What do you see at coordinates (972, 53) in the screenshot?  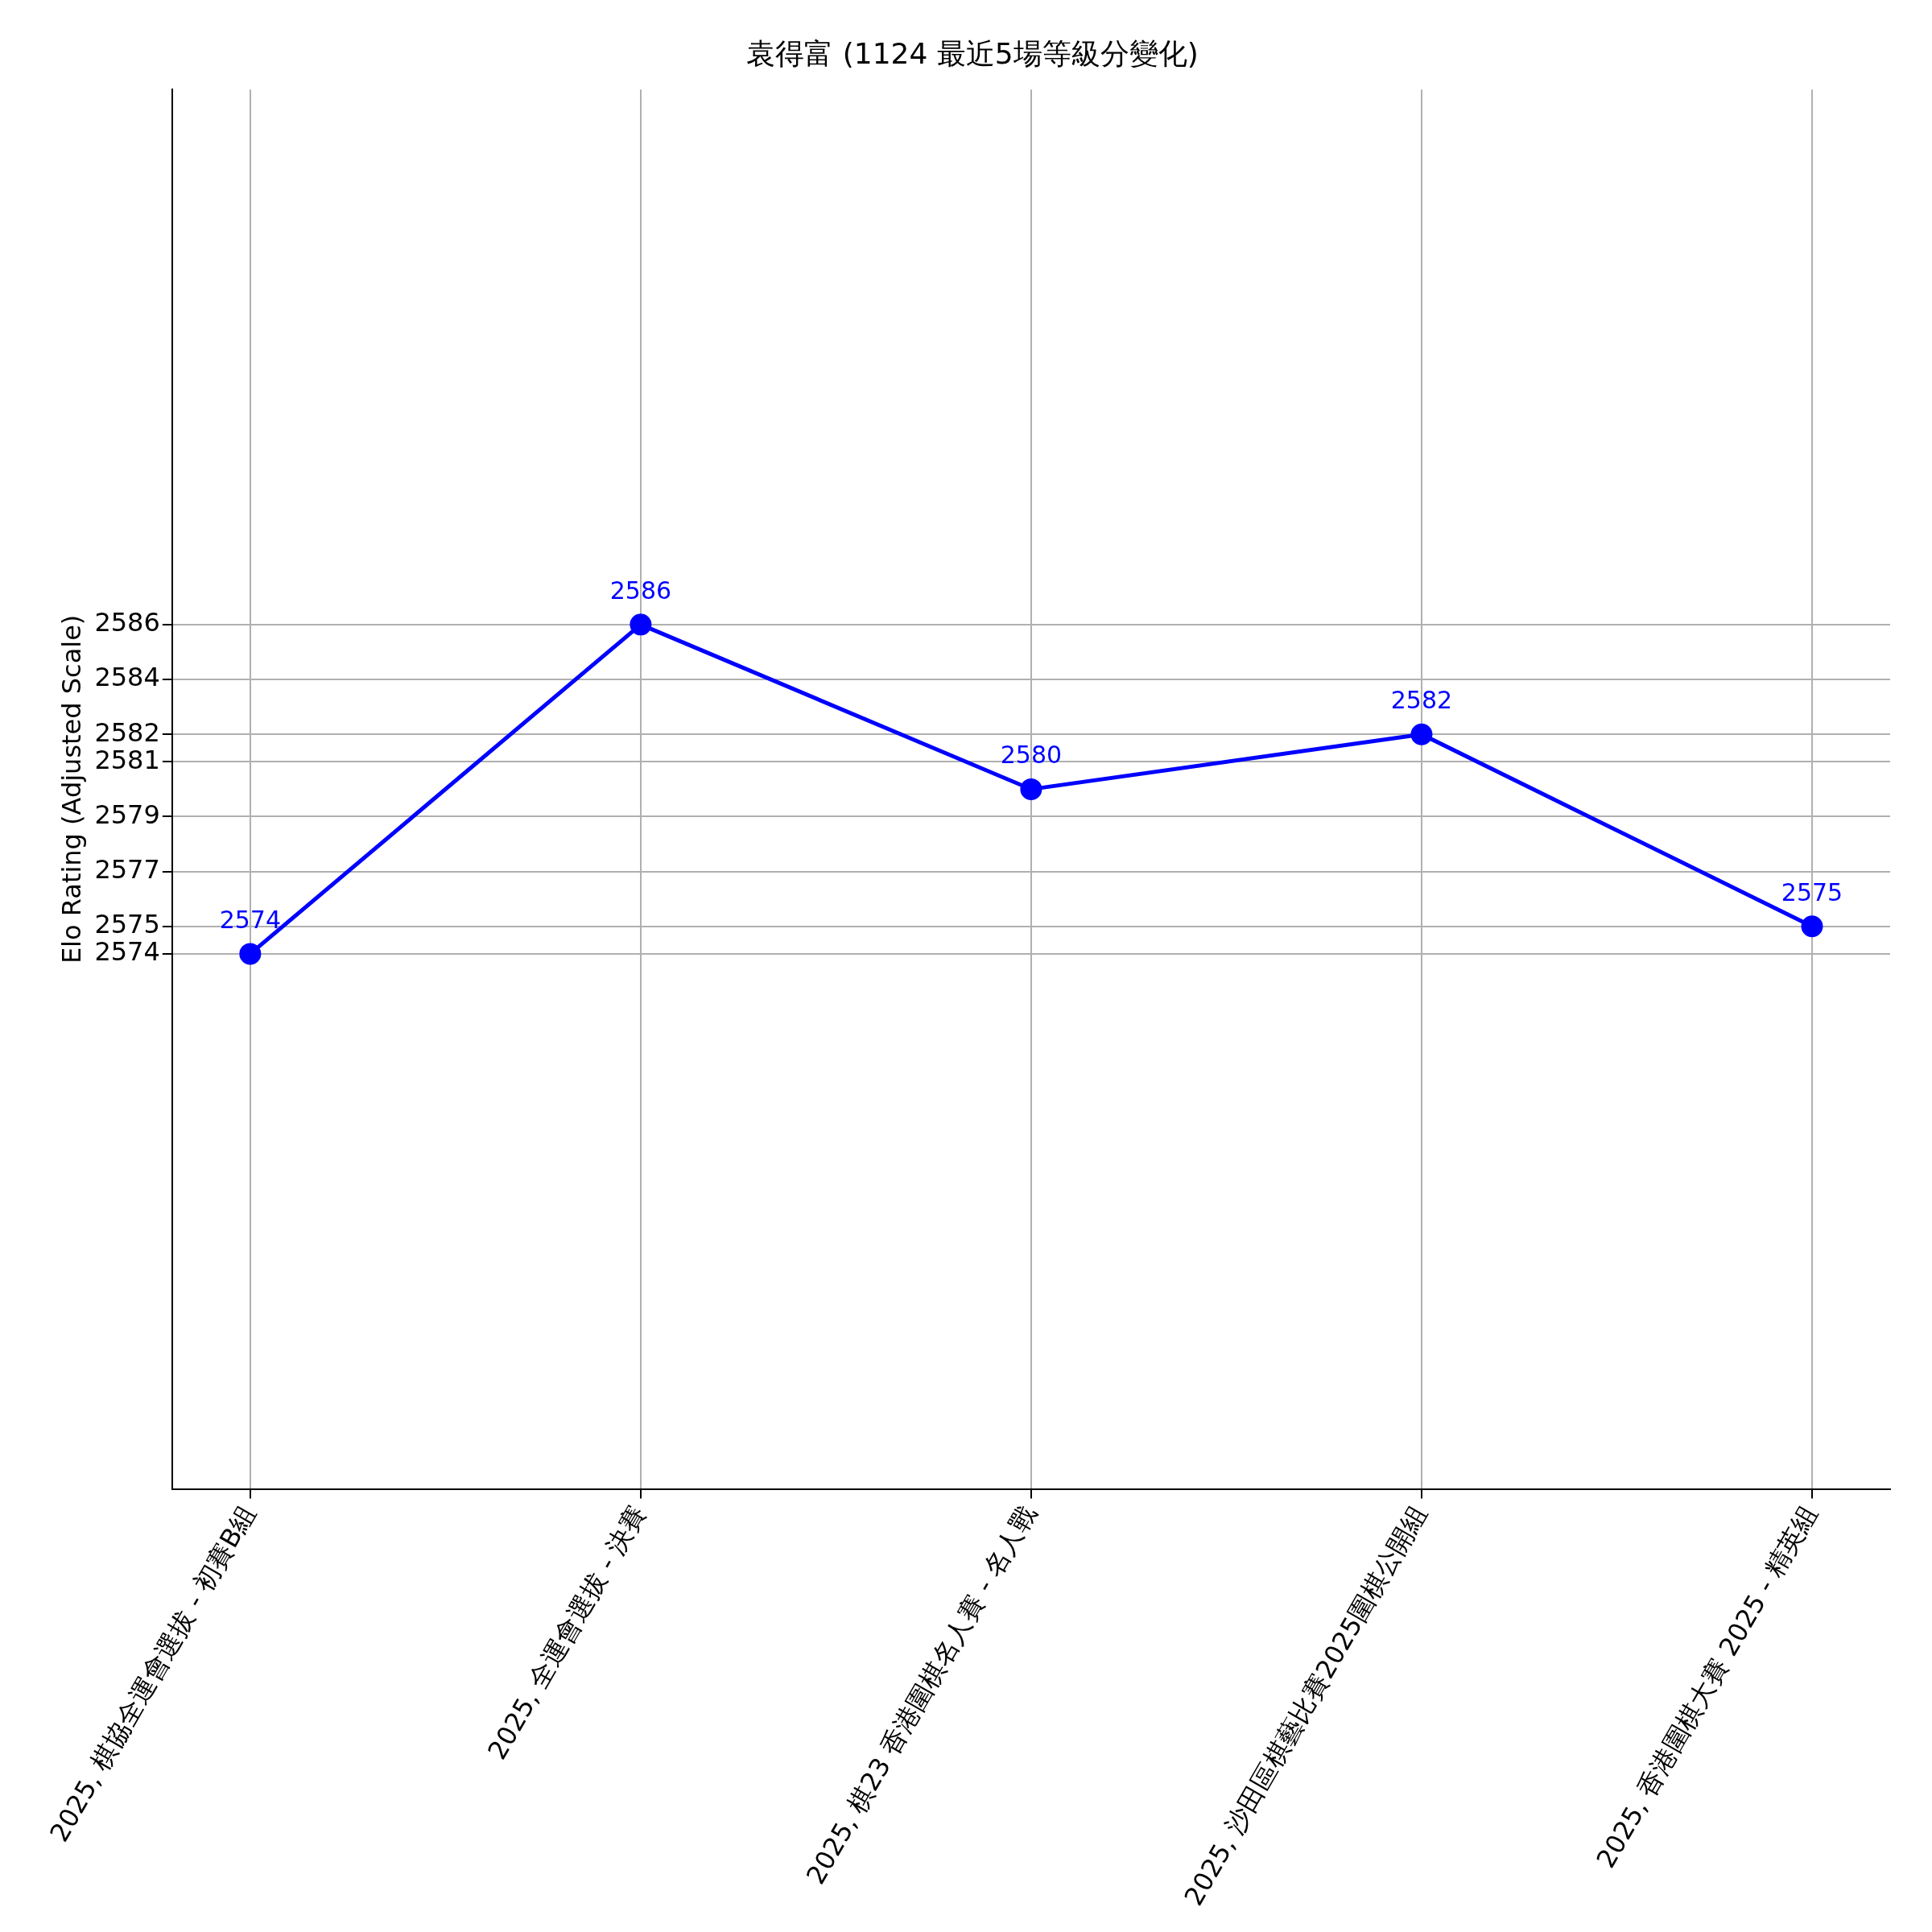 I see `chart-title: 袁得富 (1124 最近5場等級分變化)` at bounding box center [972, 53].